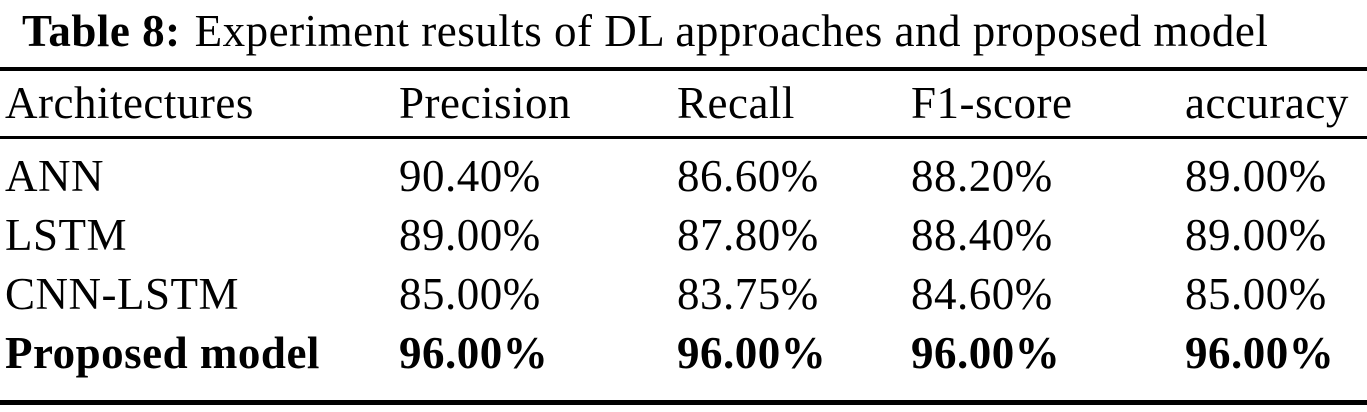 This screenshot has width=1367, height=412. I want to click on column-header-accuracy: accuracy, so click(1276, 104).